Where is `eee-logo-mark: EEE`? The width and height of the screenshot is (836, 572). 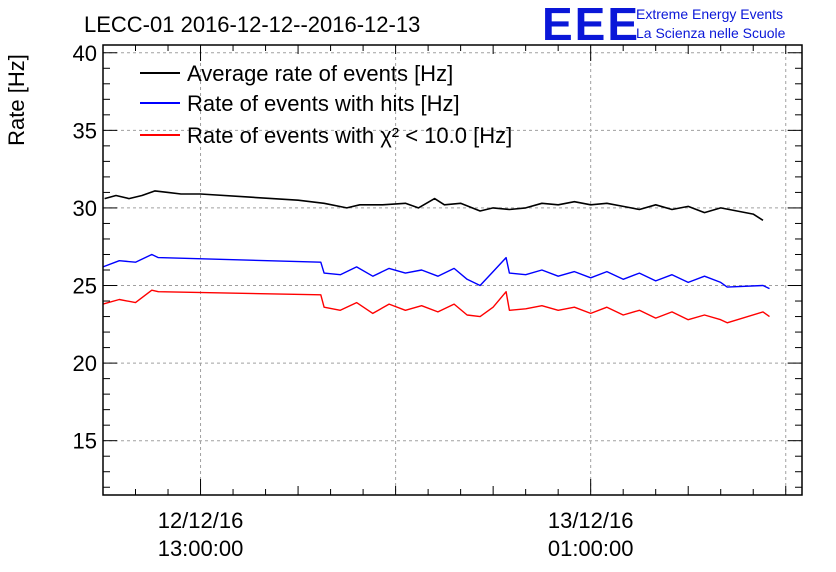 eee-logo-mark: EEE is located at coordinates (591, 25).